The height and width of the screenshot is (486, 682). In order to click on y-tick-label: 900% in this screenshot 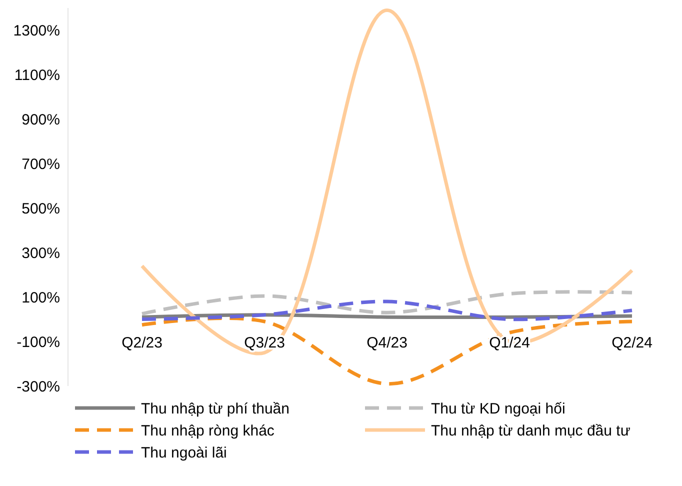, I will do `click(41, 119)`.